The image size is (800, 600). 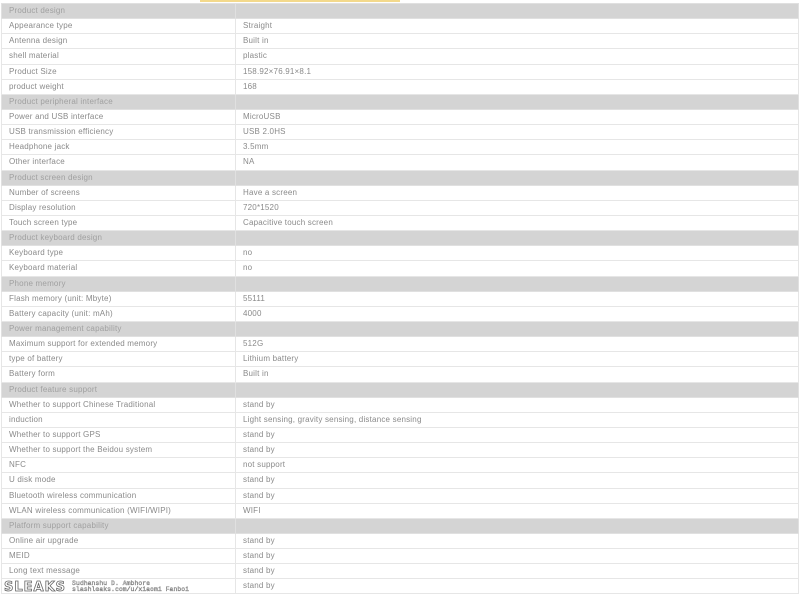 What do you see at coordinates (118, 11) in the screenshot?
I see `section-title: Product design` at bounding box center [118, 11].